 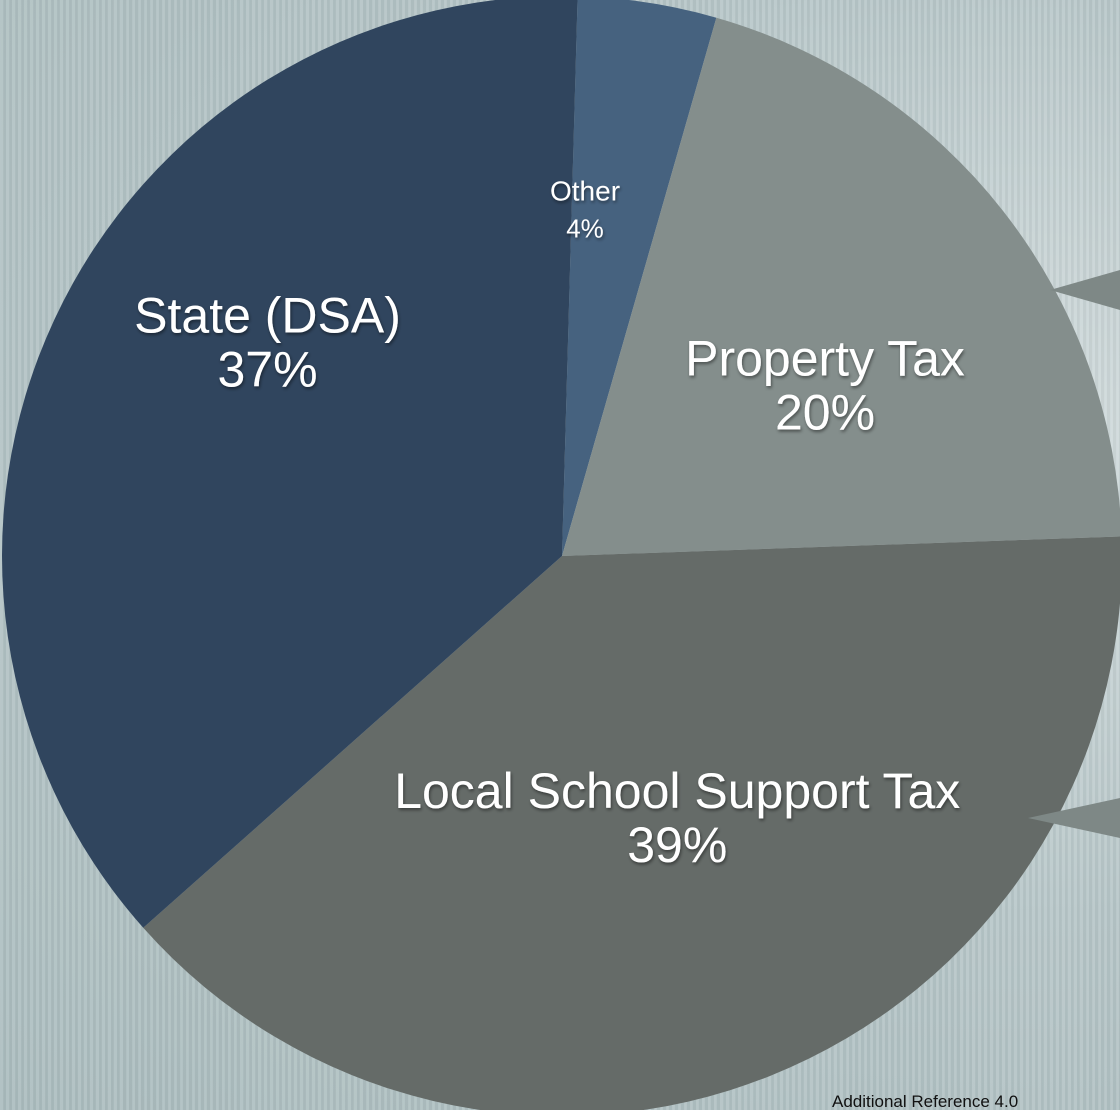 What do you see at coordinates (585, 209) in the screenshot?
I see `slice-label-other: Other 4%` at bounding box center [585, 209].